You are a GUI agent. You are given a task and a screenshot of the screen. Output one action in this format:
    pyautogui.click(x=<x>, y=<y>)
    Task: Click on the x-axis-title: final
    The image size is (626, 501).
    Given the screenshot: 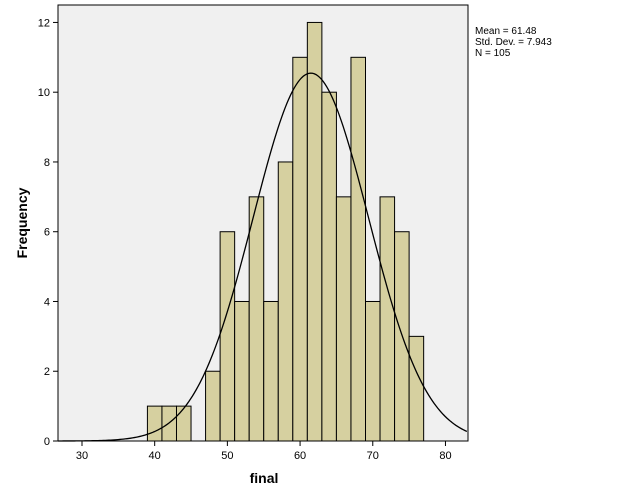 What is the action you would take?
    pyautogui.click(x=264, y=478)
    